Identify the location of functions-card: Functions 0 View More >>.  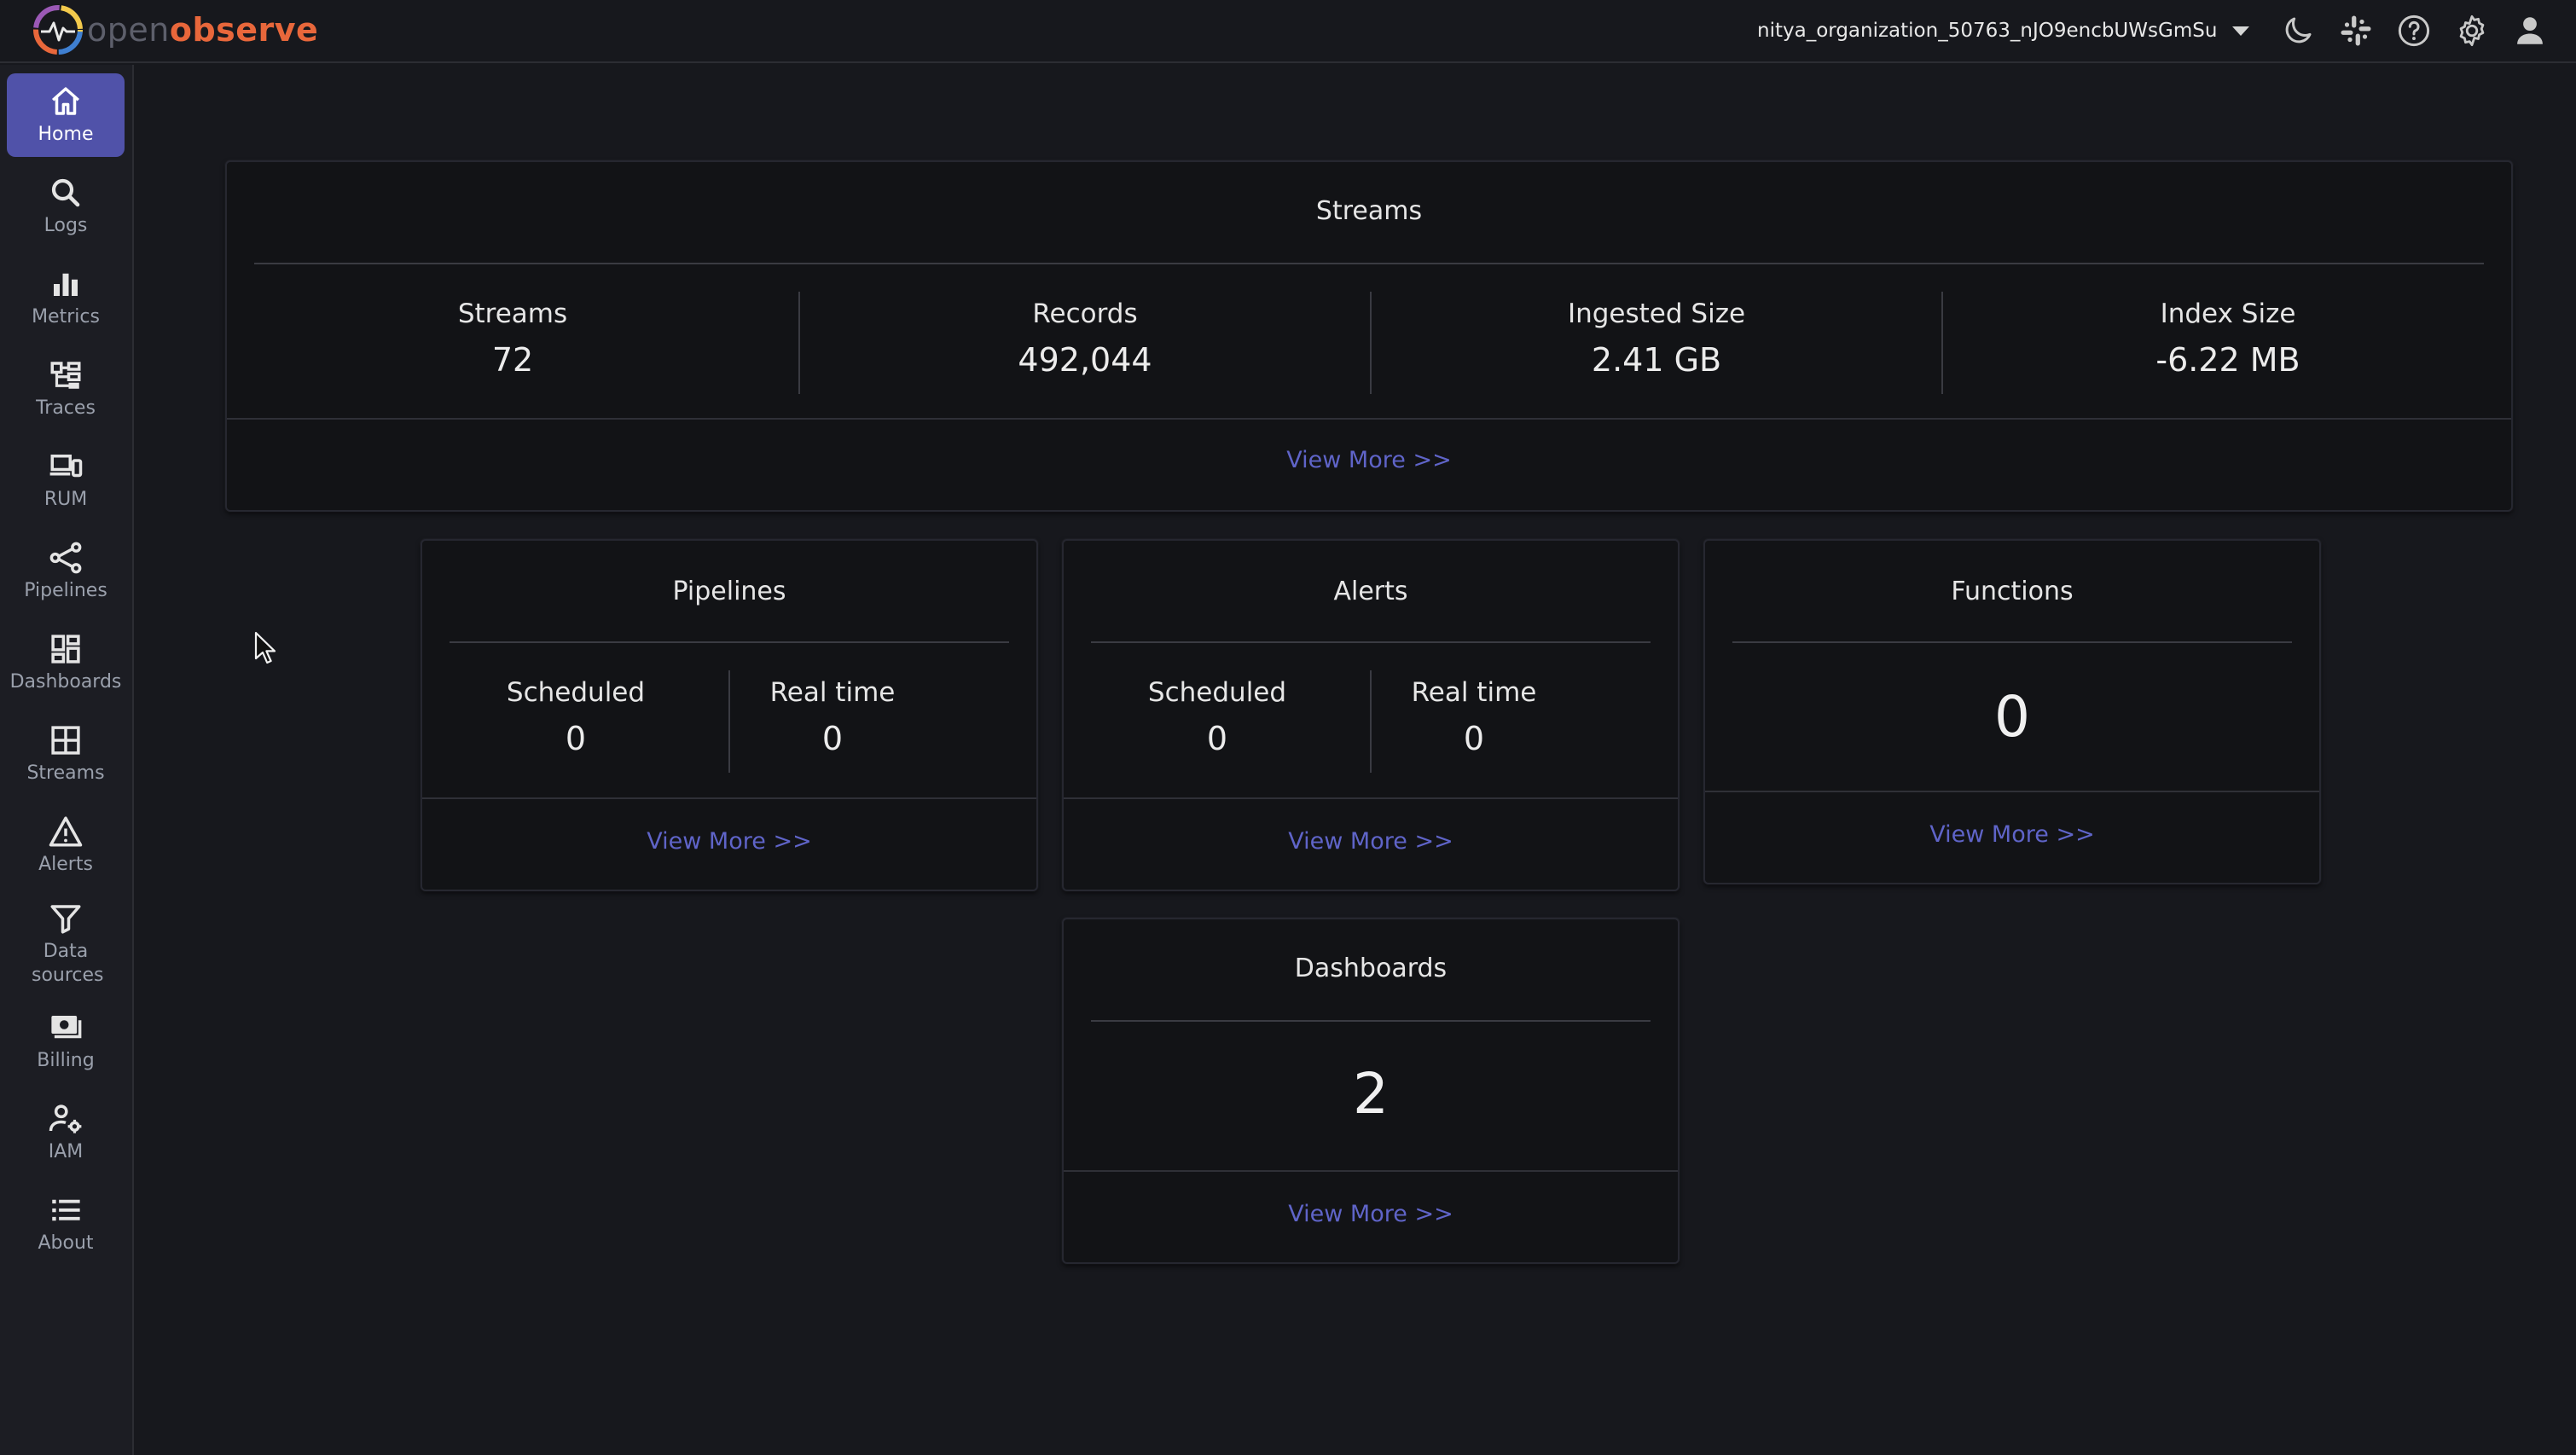
(2012, 711).